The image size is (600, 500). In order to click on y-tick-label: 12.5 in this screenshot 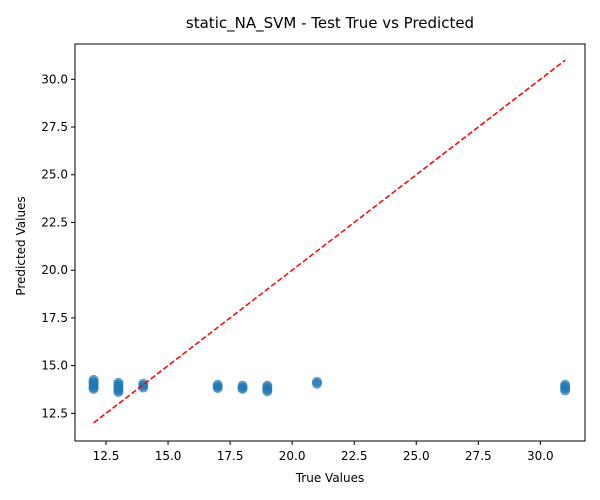, I will do `click(54, 413)`.